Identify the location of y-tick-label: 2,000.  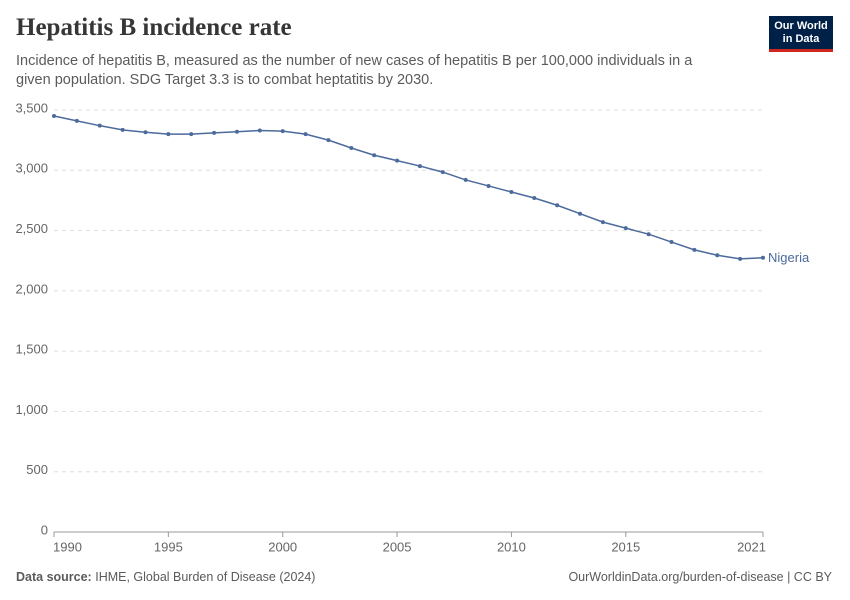
(31, 288).